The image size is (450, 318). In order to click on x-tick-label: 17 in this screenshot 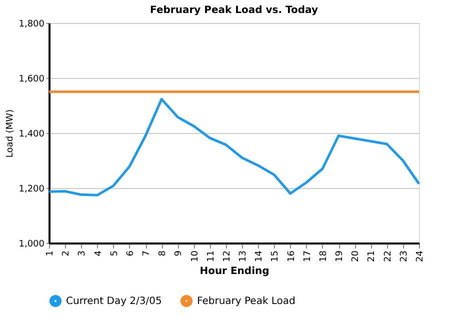, I will do `click(307, 256)`.